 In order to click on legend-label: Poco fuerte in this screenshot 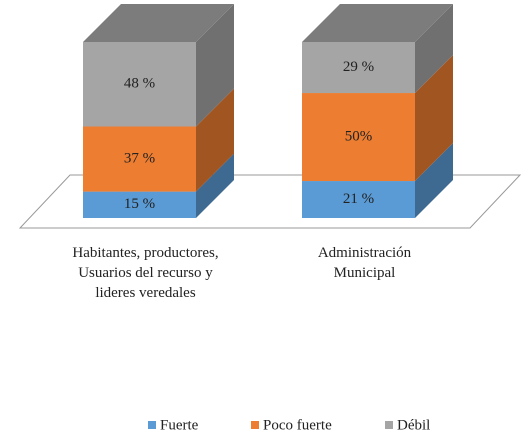, I will do `click(297, 425)`.